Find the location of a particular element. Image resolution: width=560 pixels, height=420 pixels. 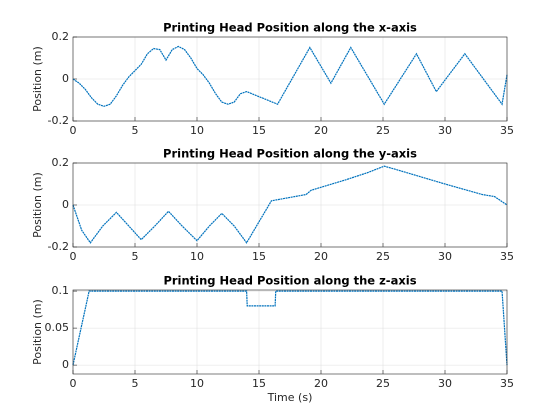

chart-title: Printing Head Position along the y-axis is located at coordinates (290, 154).